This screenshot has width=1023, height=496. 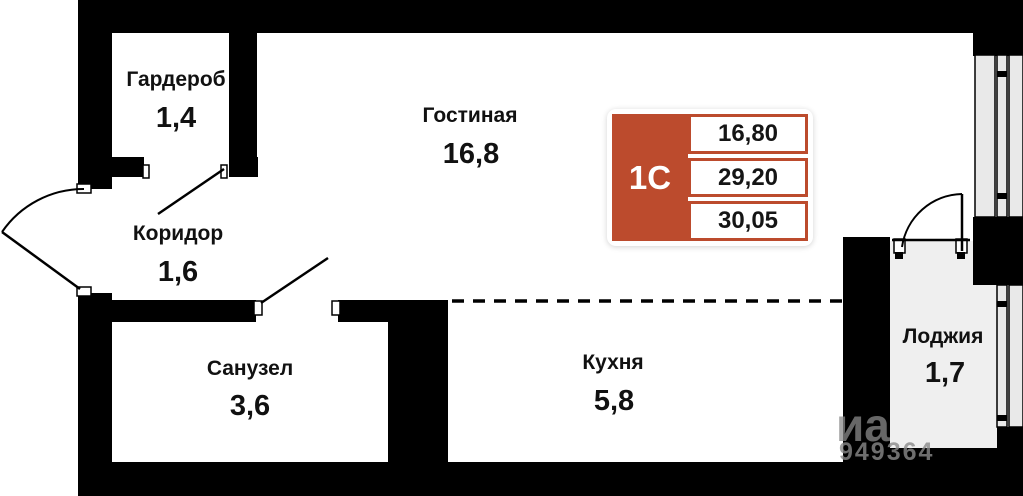 I want to click on wardrobe-door-leaf, so click(x=191, y=191).